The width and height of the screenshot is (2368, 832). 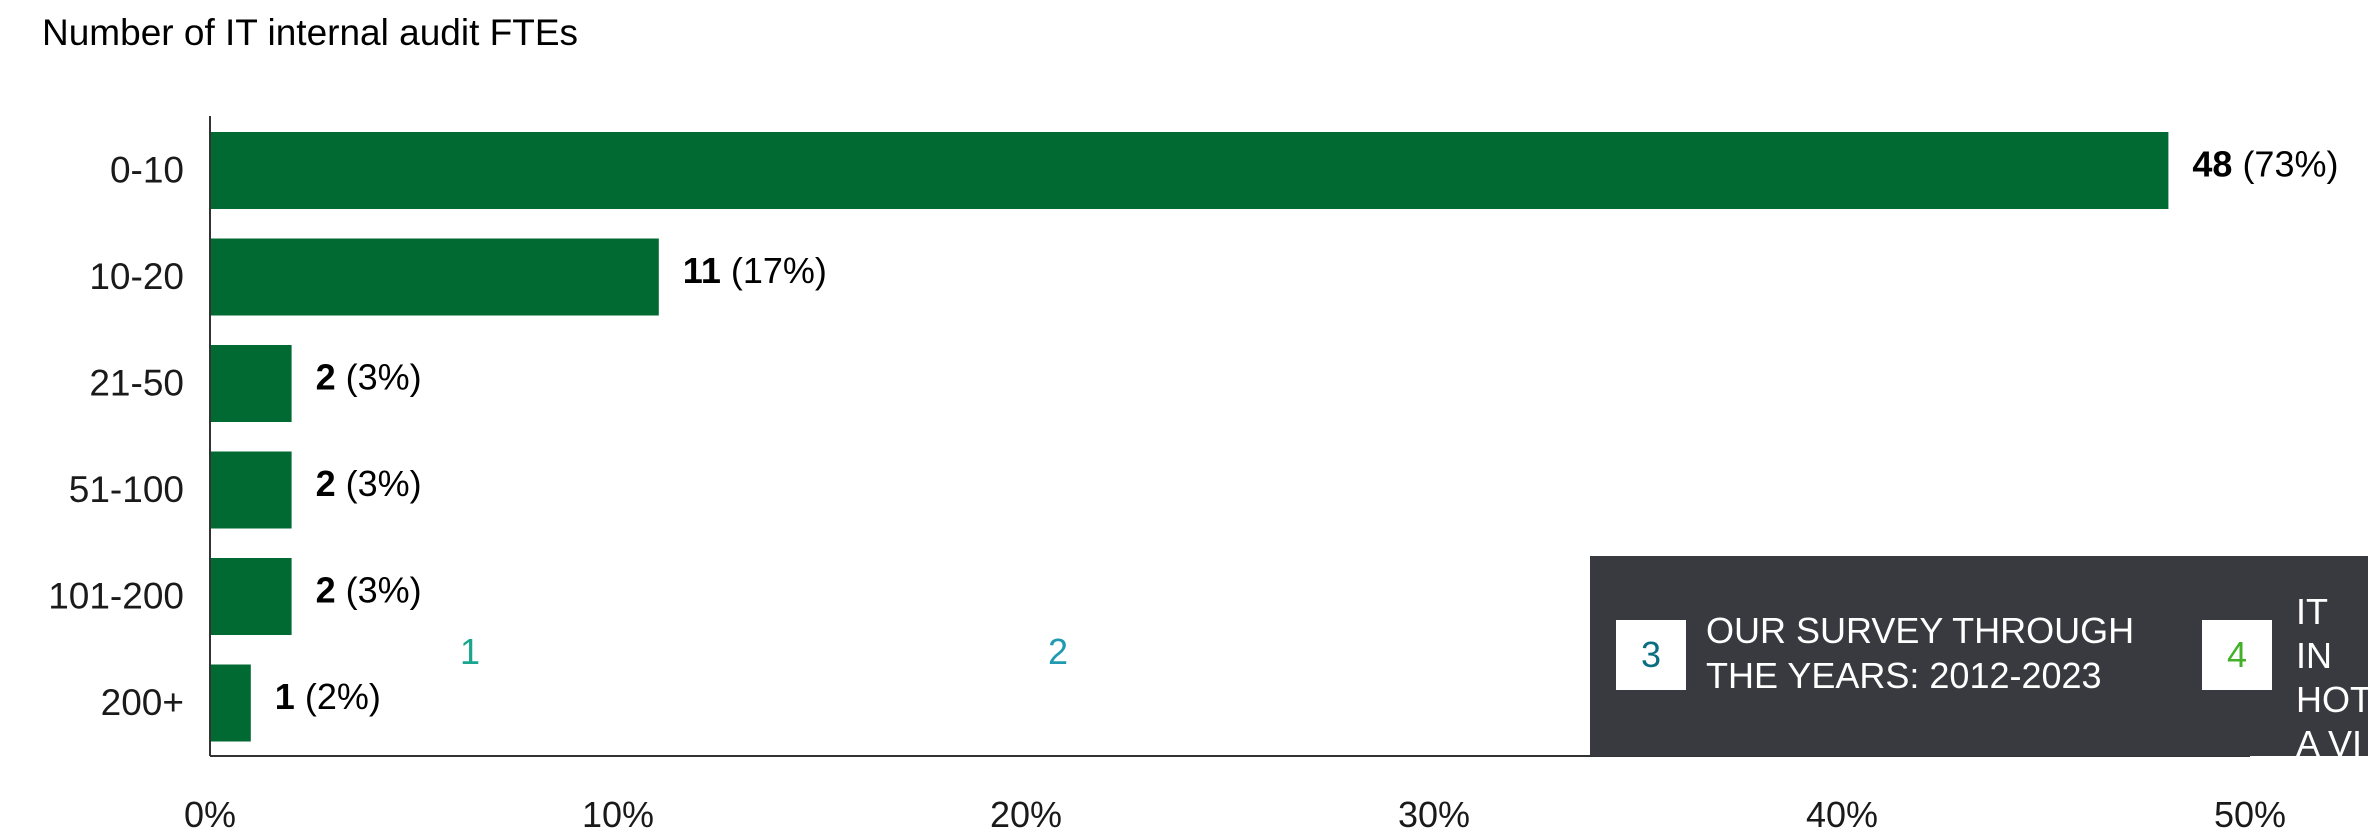 What do you see at coordinates (142, 702) in the screenshot?
I see `category-label: 200+` at bounding box center [142, 702].